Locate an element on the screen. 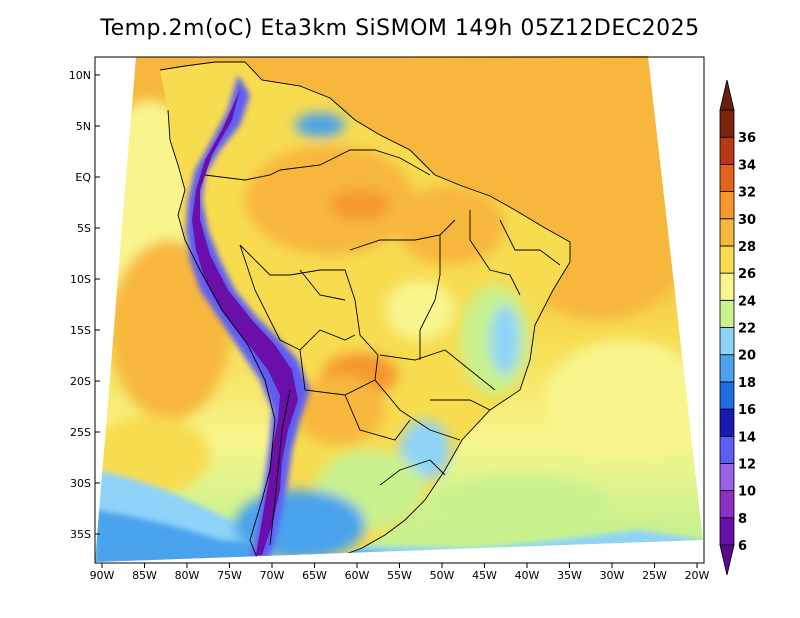 This screenshot has height=618, width=800. colorbar-min-arrow is located at coordinates (727, 560).